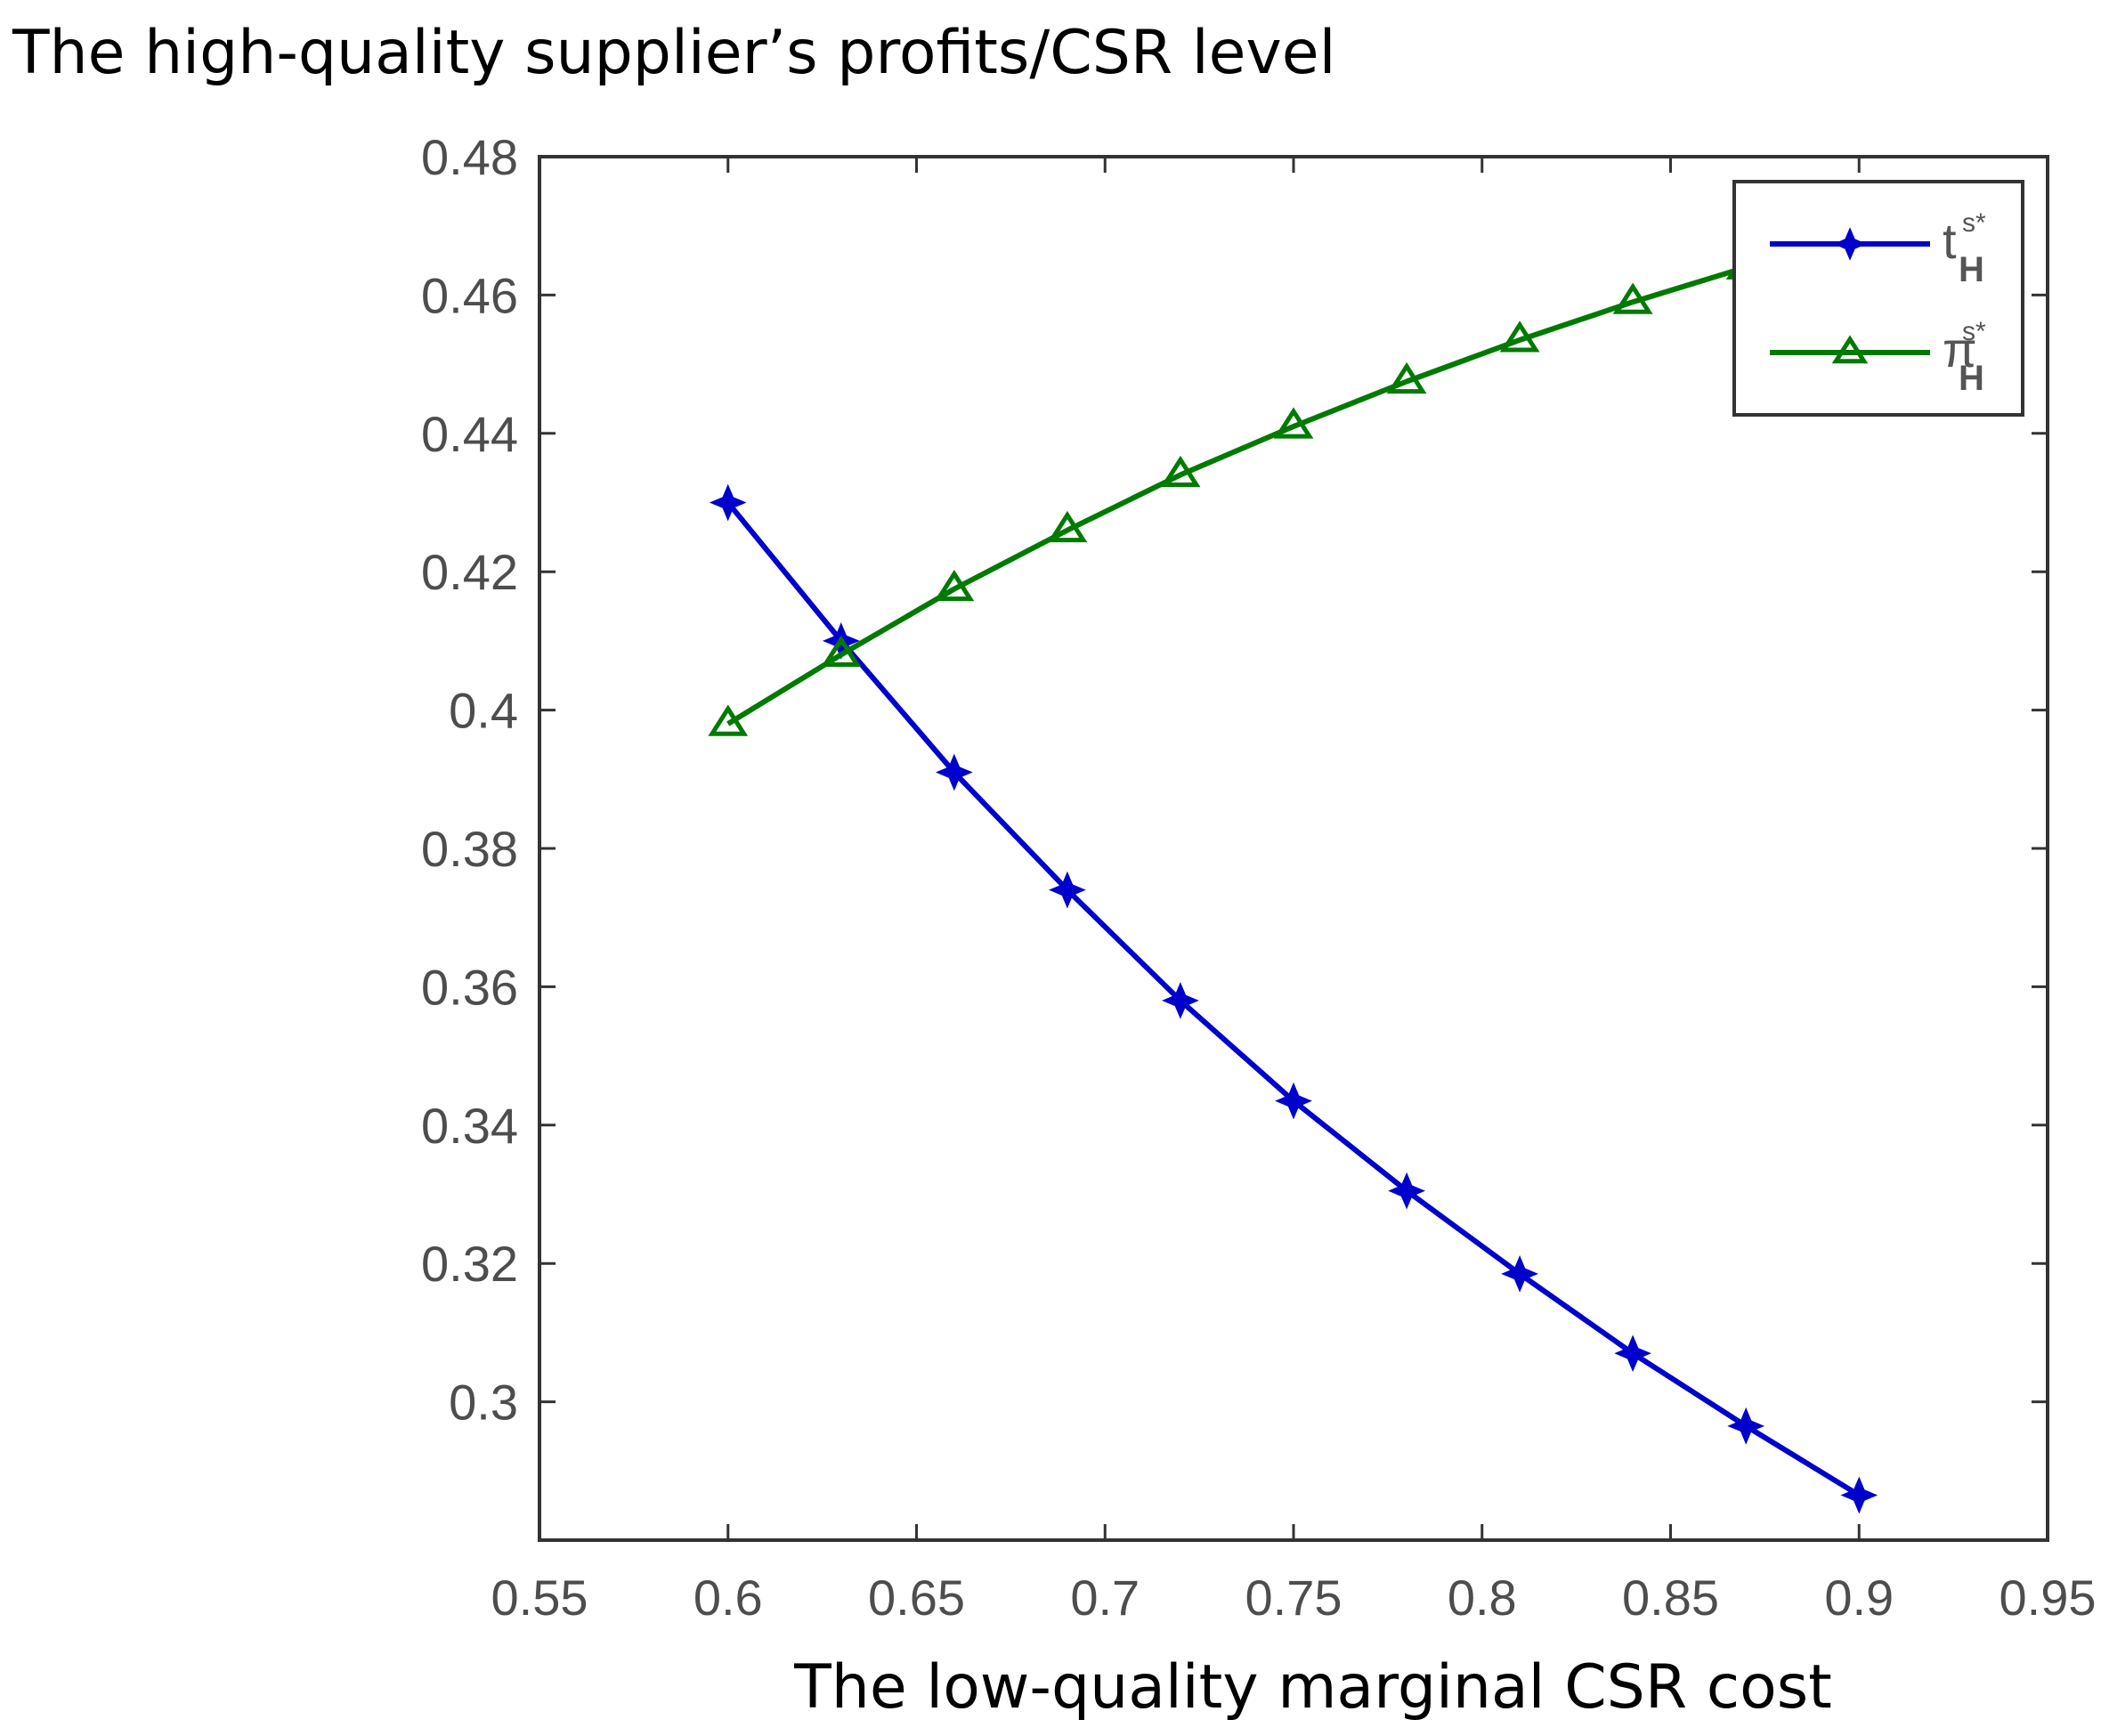 Image resolution: width=2101 pixels, height=1736 pixels. Describe the element at coordinates (469, 987) in the screenshot. I see `y-tick-label: 0.36` at that location.